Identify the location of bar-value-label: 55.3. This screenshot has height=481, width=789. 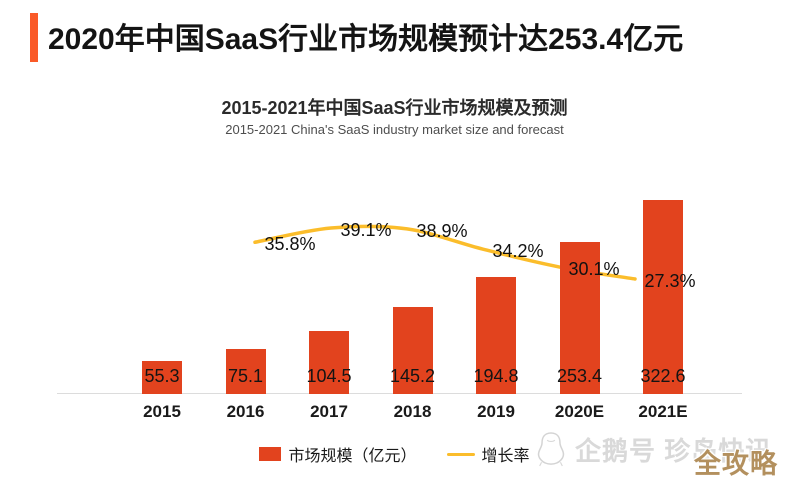
(162, 376).